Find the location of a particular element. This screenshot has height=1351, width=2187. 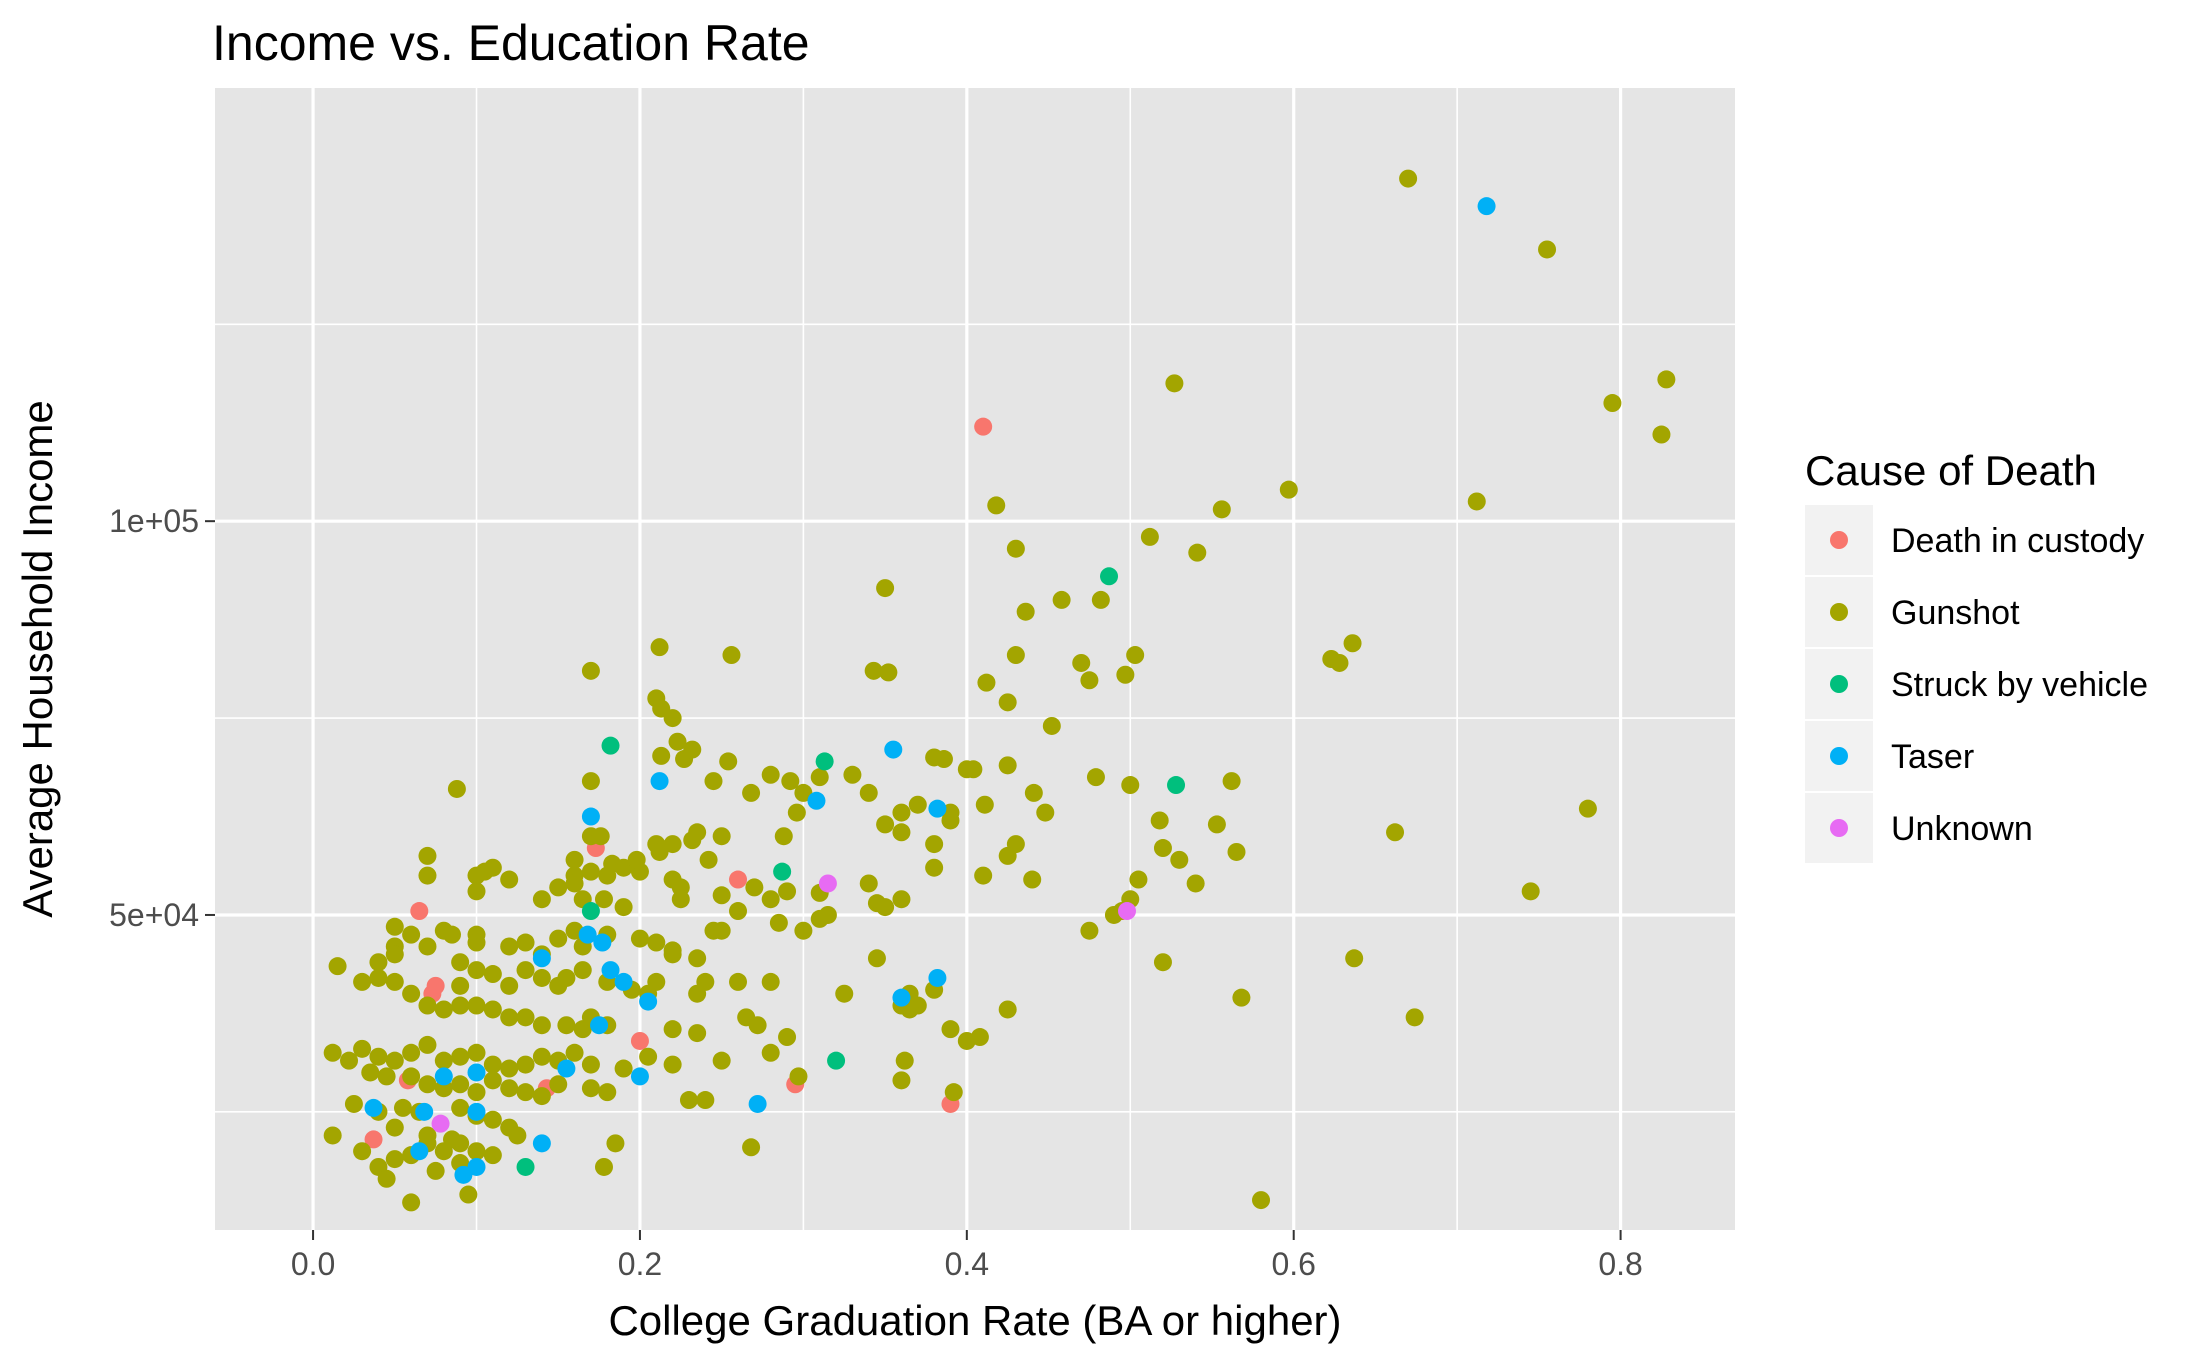

x-axis-label: College Graduation Rate (BA or higher) is located at coordinates (974, 1320).